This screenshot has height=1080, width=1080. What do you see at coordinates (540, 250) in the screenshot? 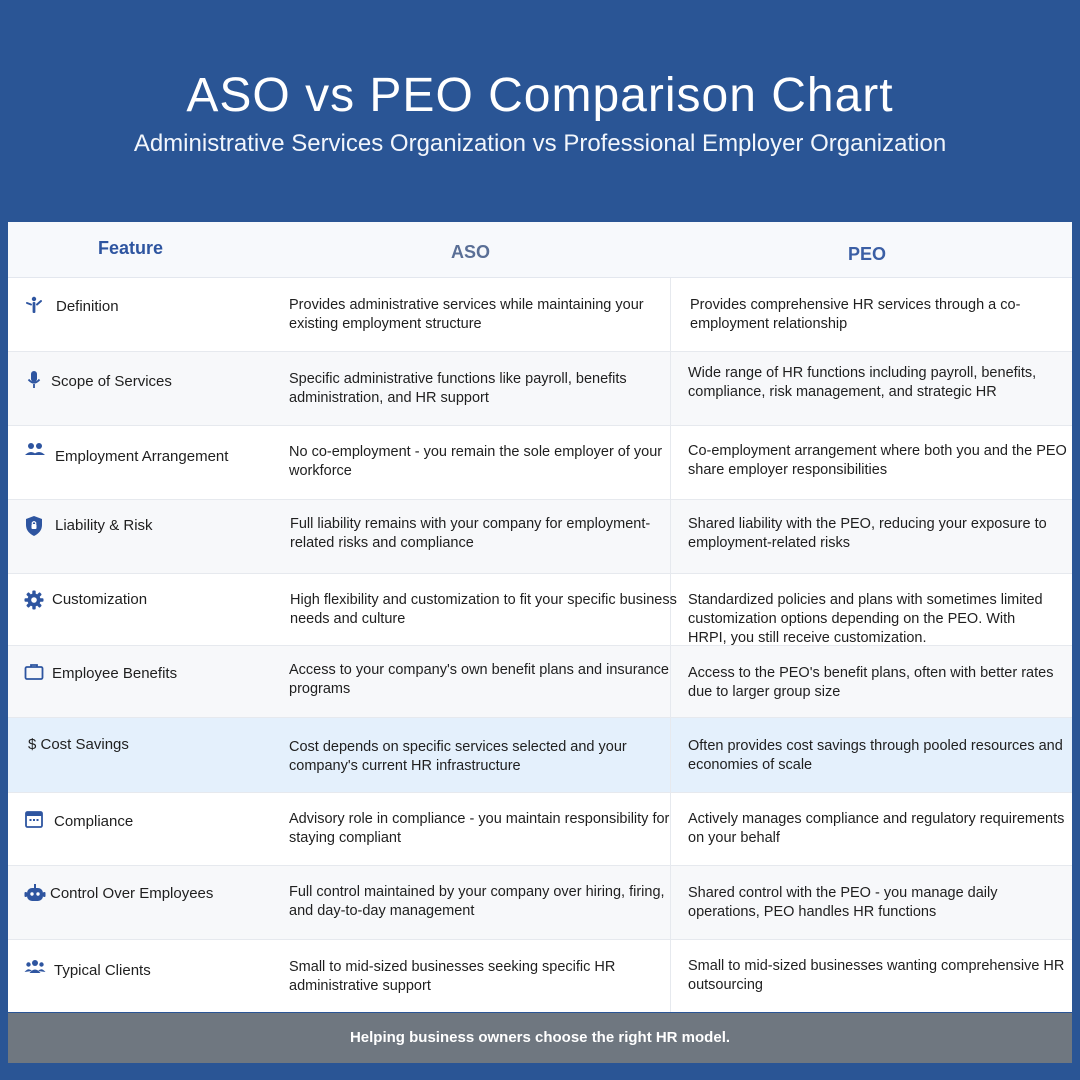
I see `table-header-row: Feature ASO PEO` at bounding box center [540, 250].